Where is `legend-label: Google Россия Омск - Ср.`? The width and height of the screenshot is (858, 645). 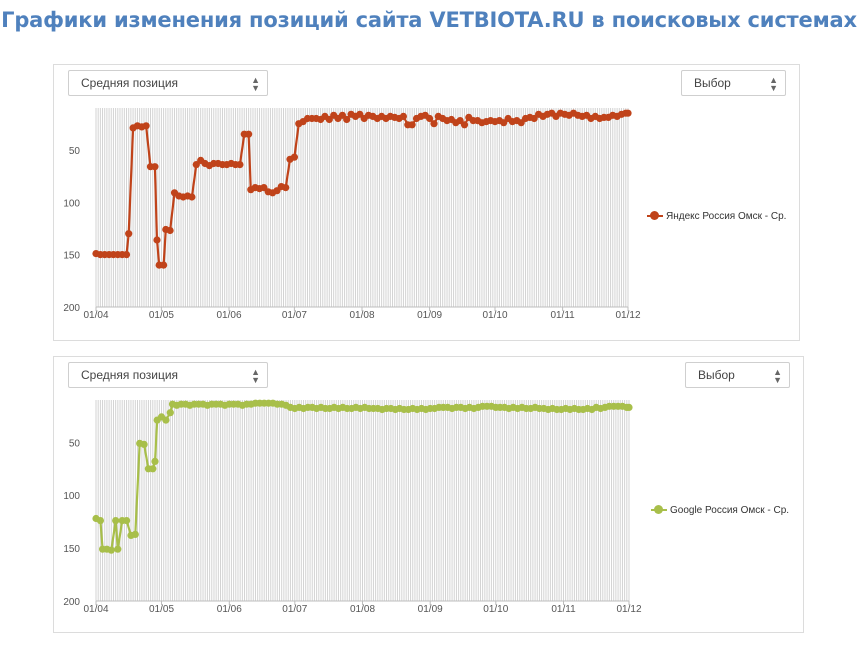 legend-label: Google Россия Омск - Ср. is located at coordinates (730, 510).